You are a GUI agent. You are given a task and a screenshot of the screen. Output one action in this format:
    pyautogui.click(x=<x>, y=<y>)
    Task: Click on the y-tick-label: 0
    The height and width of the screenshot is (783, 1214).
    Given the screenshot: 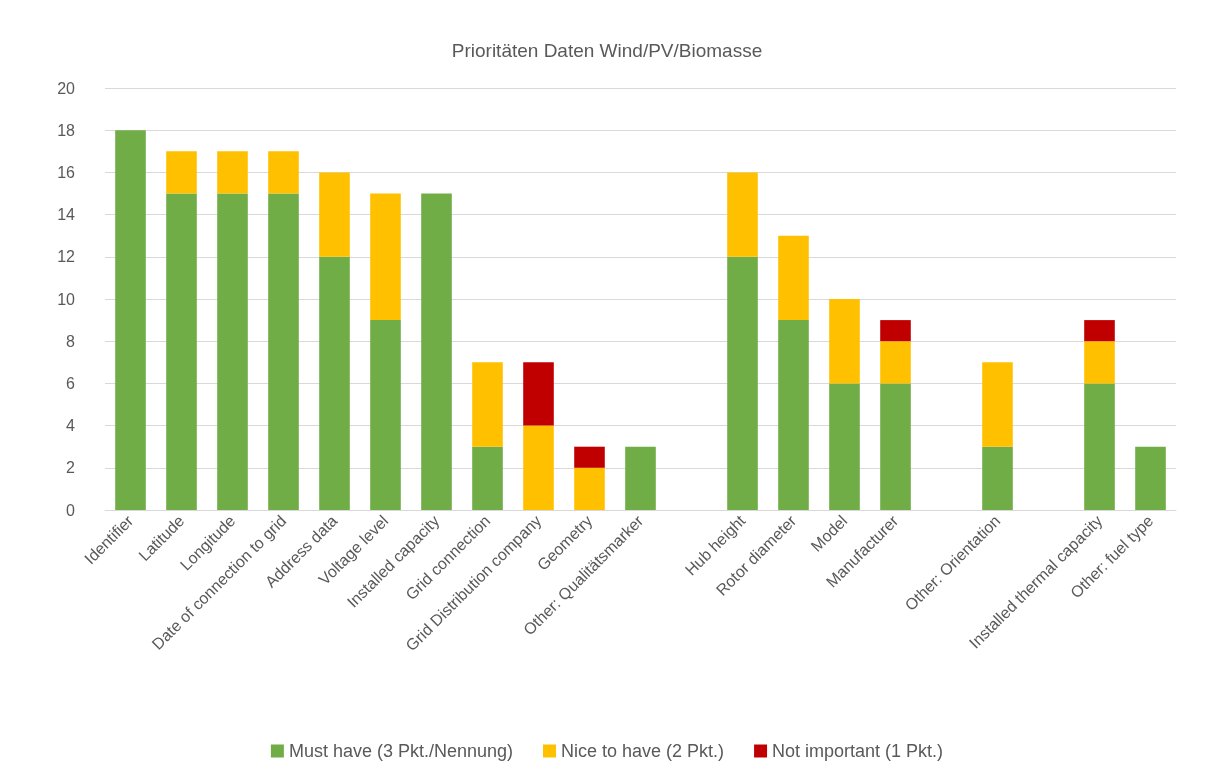 What is the action you would take?
    pyautogui.click(x=71, y=510)
    